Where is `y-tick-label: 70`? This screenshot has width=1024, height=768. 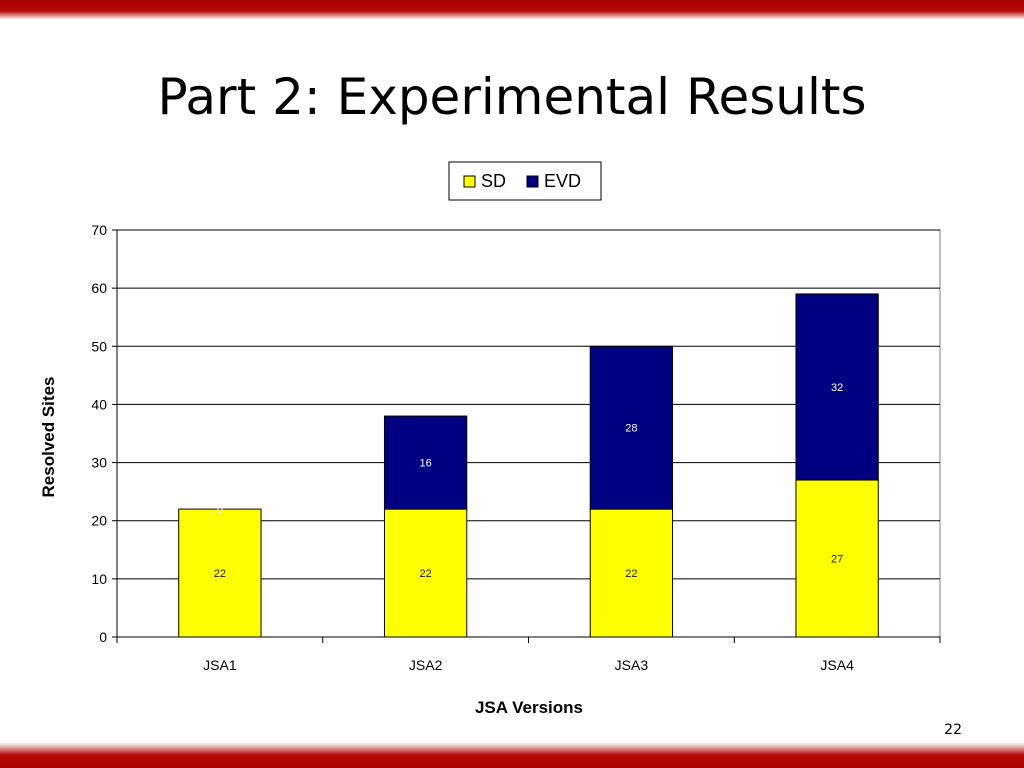
y-tick-label: 70 is located at coordinates (99, 230).